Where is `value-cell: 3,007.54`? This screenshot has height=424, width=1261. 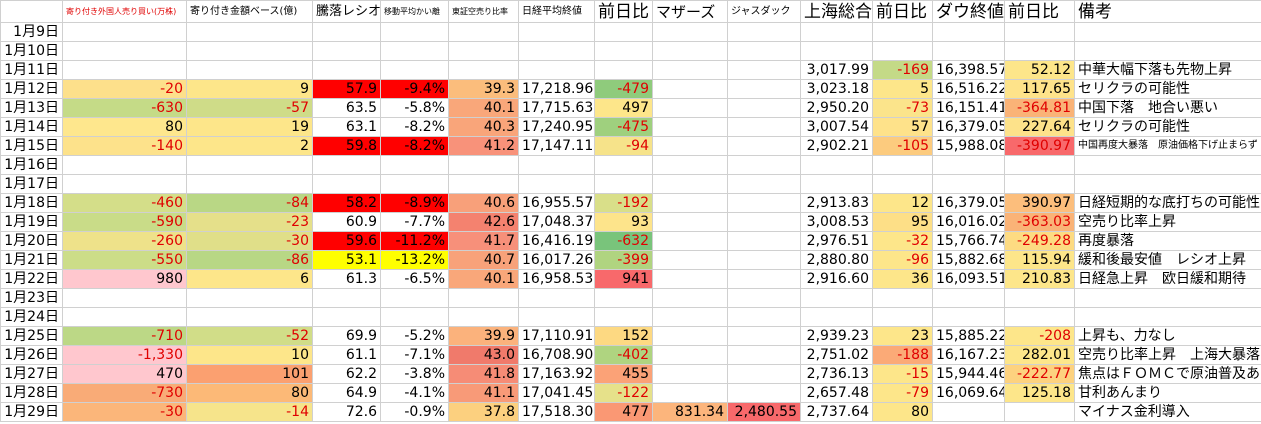 value-cell: 3,007.54 is located at coordinates (836, 127).